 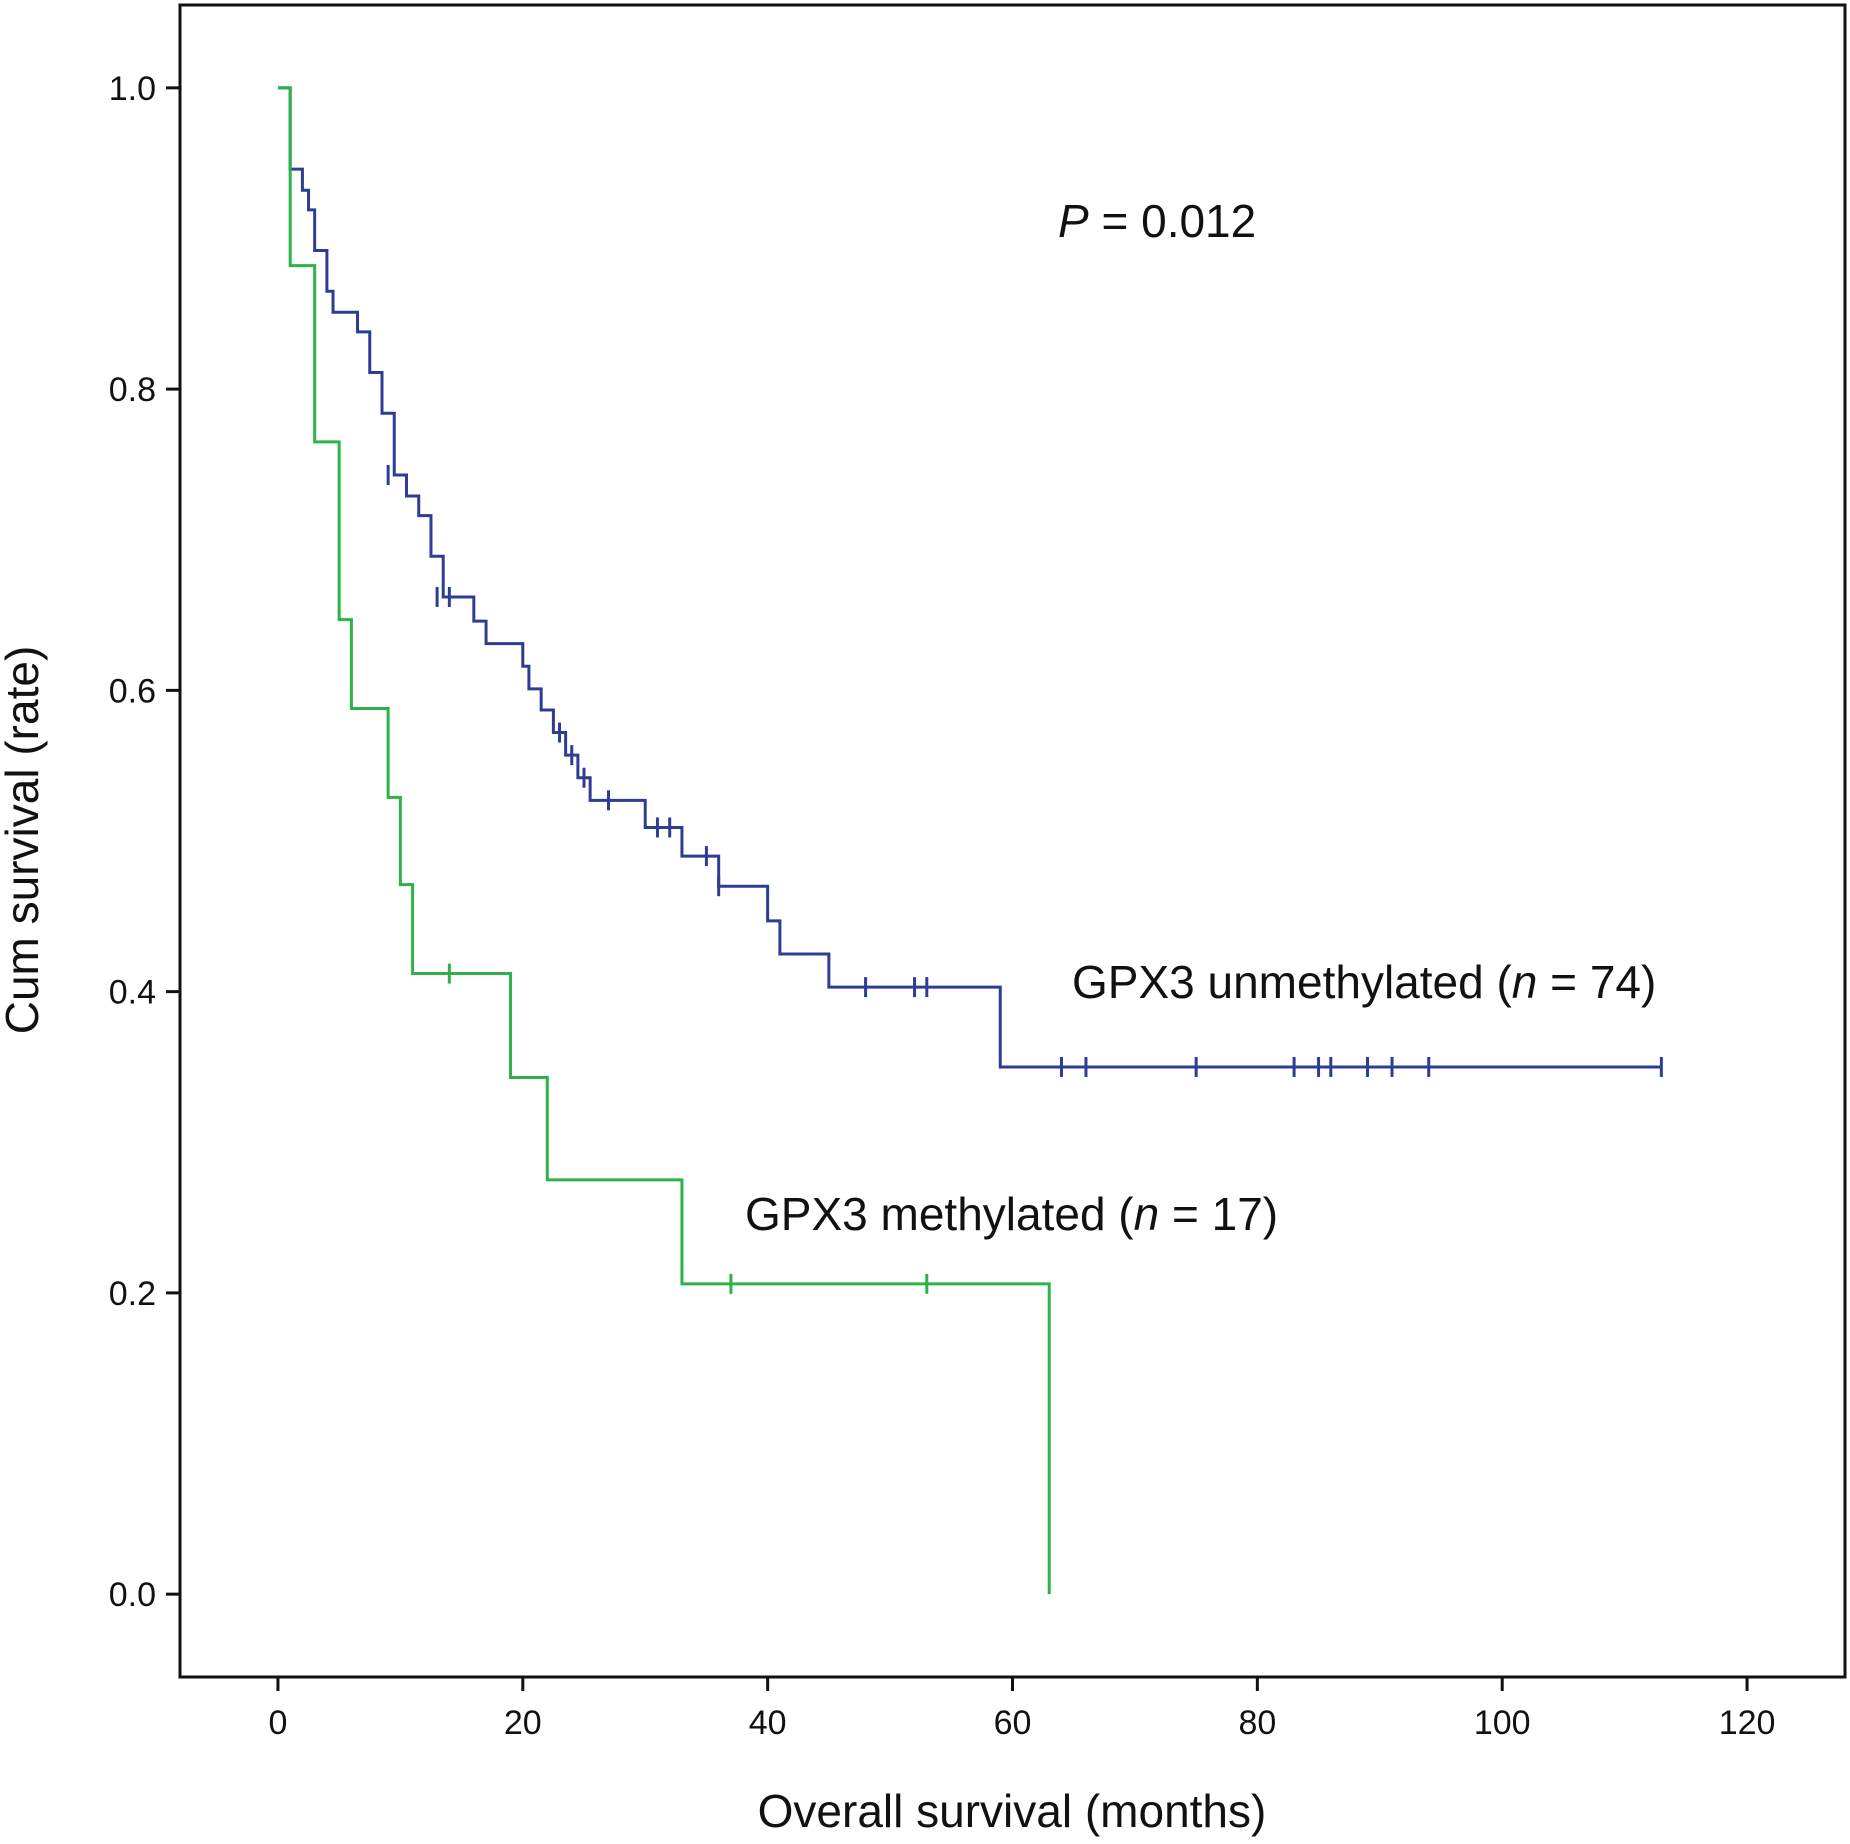 I want to click on x-tick-label: 120, so click(x=1747, y=1723).